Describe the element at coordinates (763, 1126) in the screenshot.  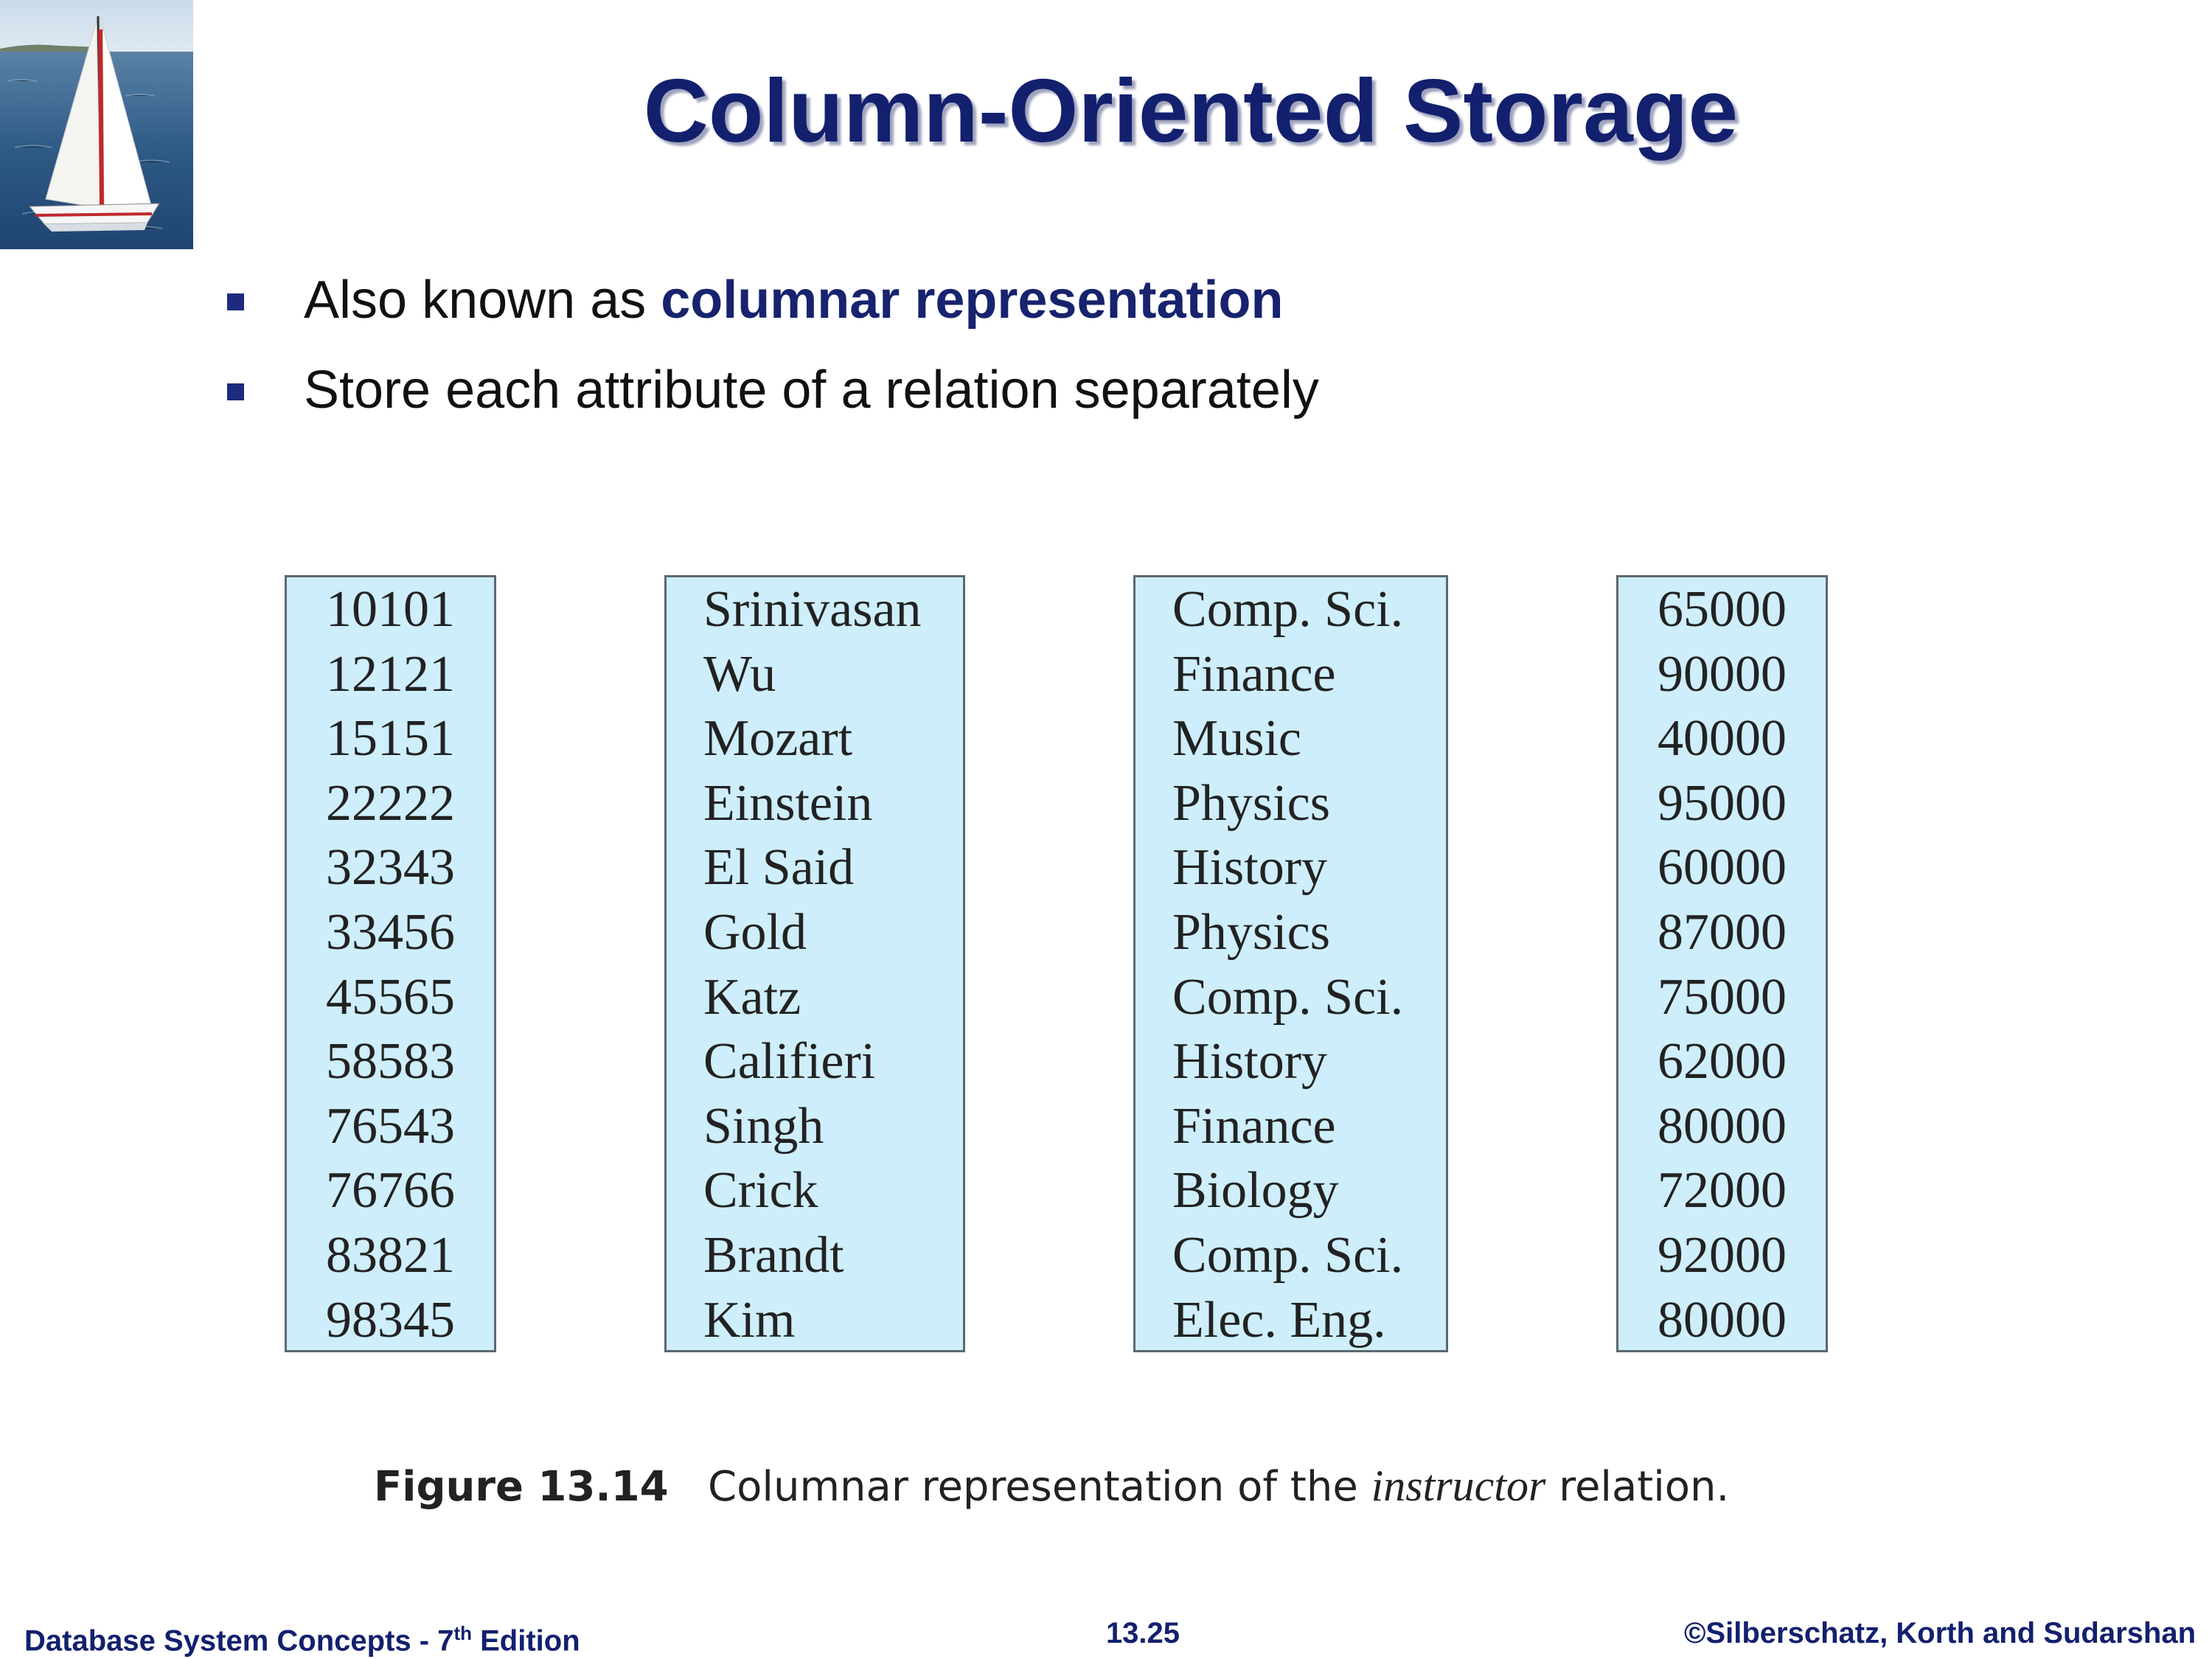
I see `column-cell: Singh` at that location.